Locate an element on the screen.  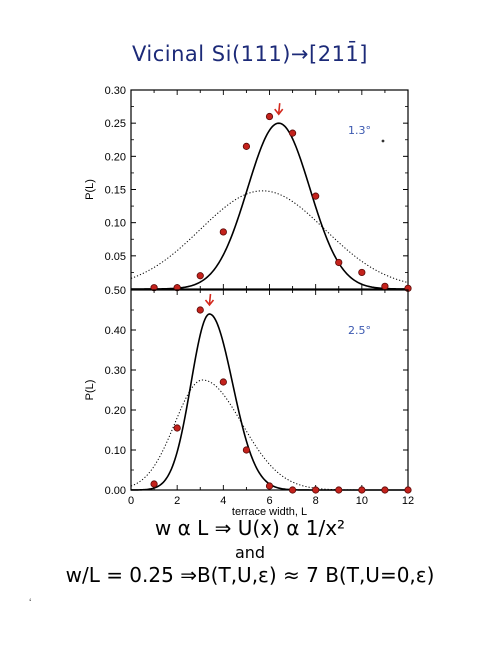
figure-title-text: Vicinal Si(111)→[211̄] is located at coordinates (249, 54).